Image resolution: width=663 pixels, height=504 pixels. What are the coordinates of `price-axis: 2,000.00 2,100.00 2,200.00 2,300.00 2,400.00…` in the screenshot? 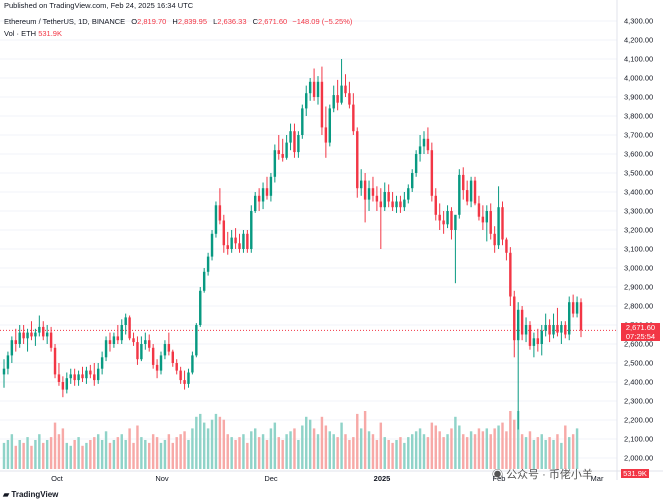 It's located at (638, 240).